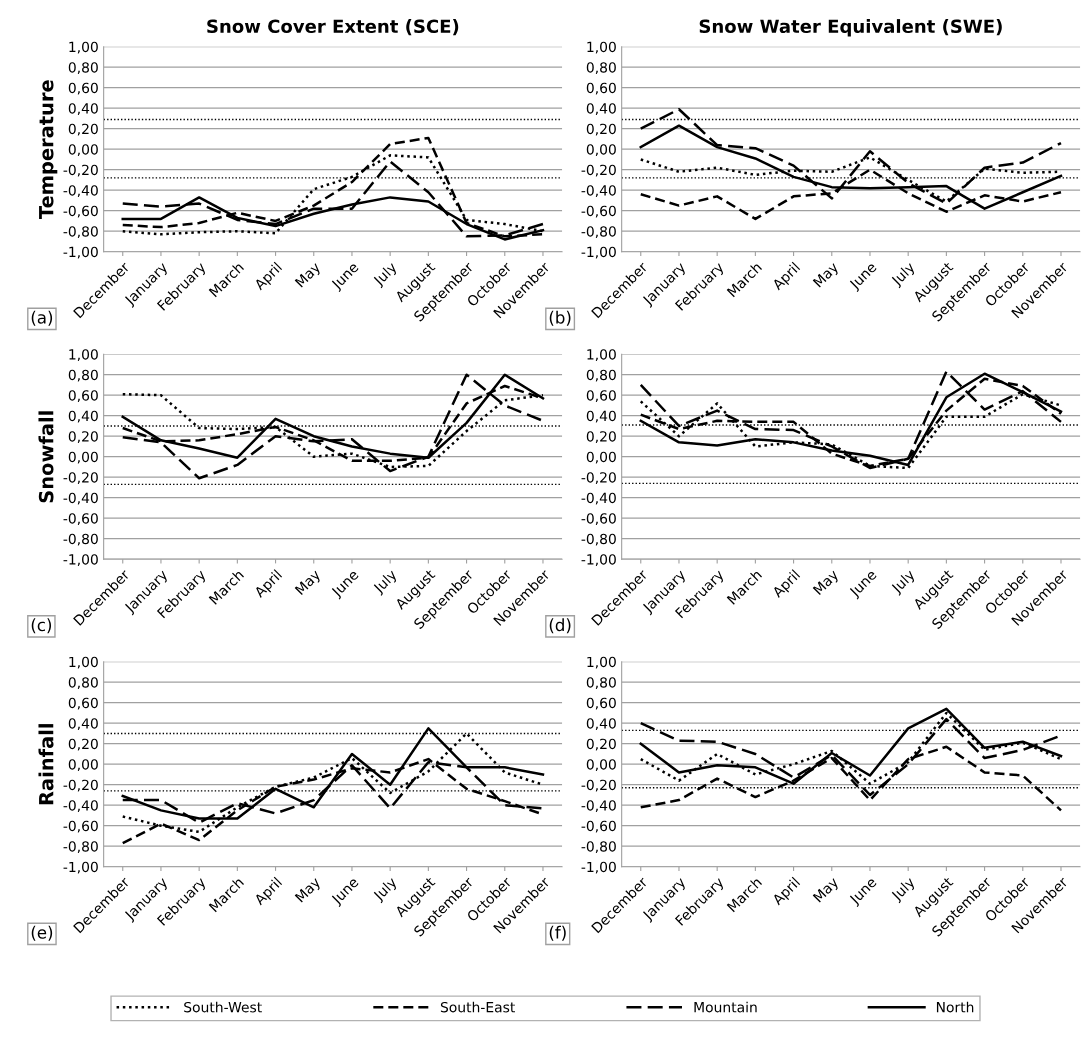  Describe the element at coordinates (42, 933) in the screenshot. I see `text: (e)` at that location.